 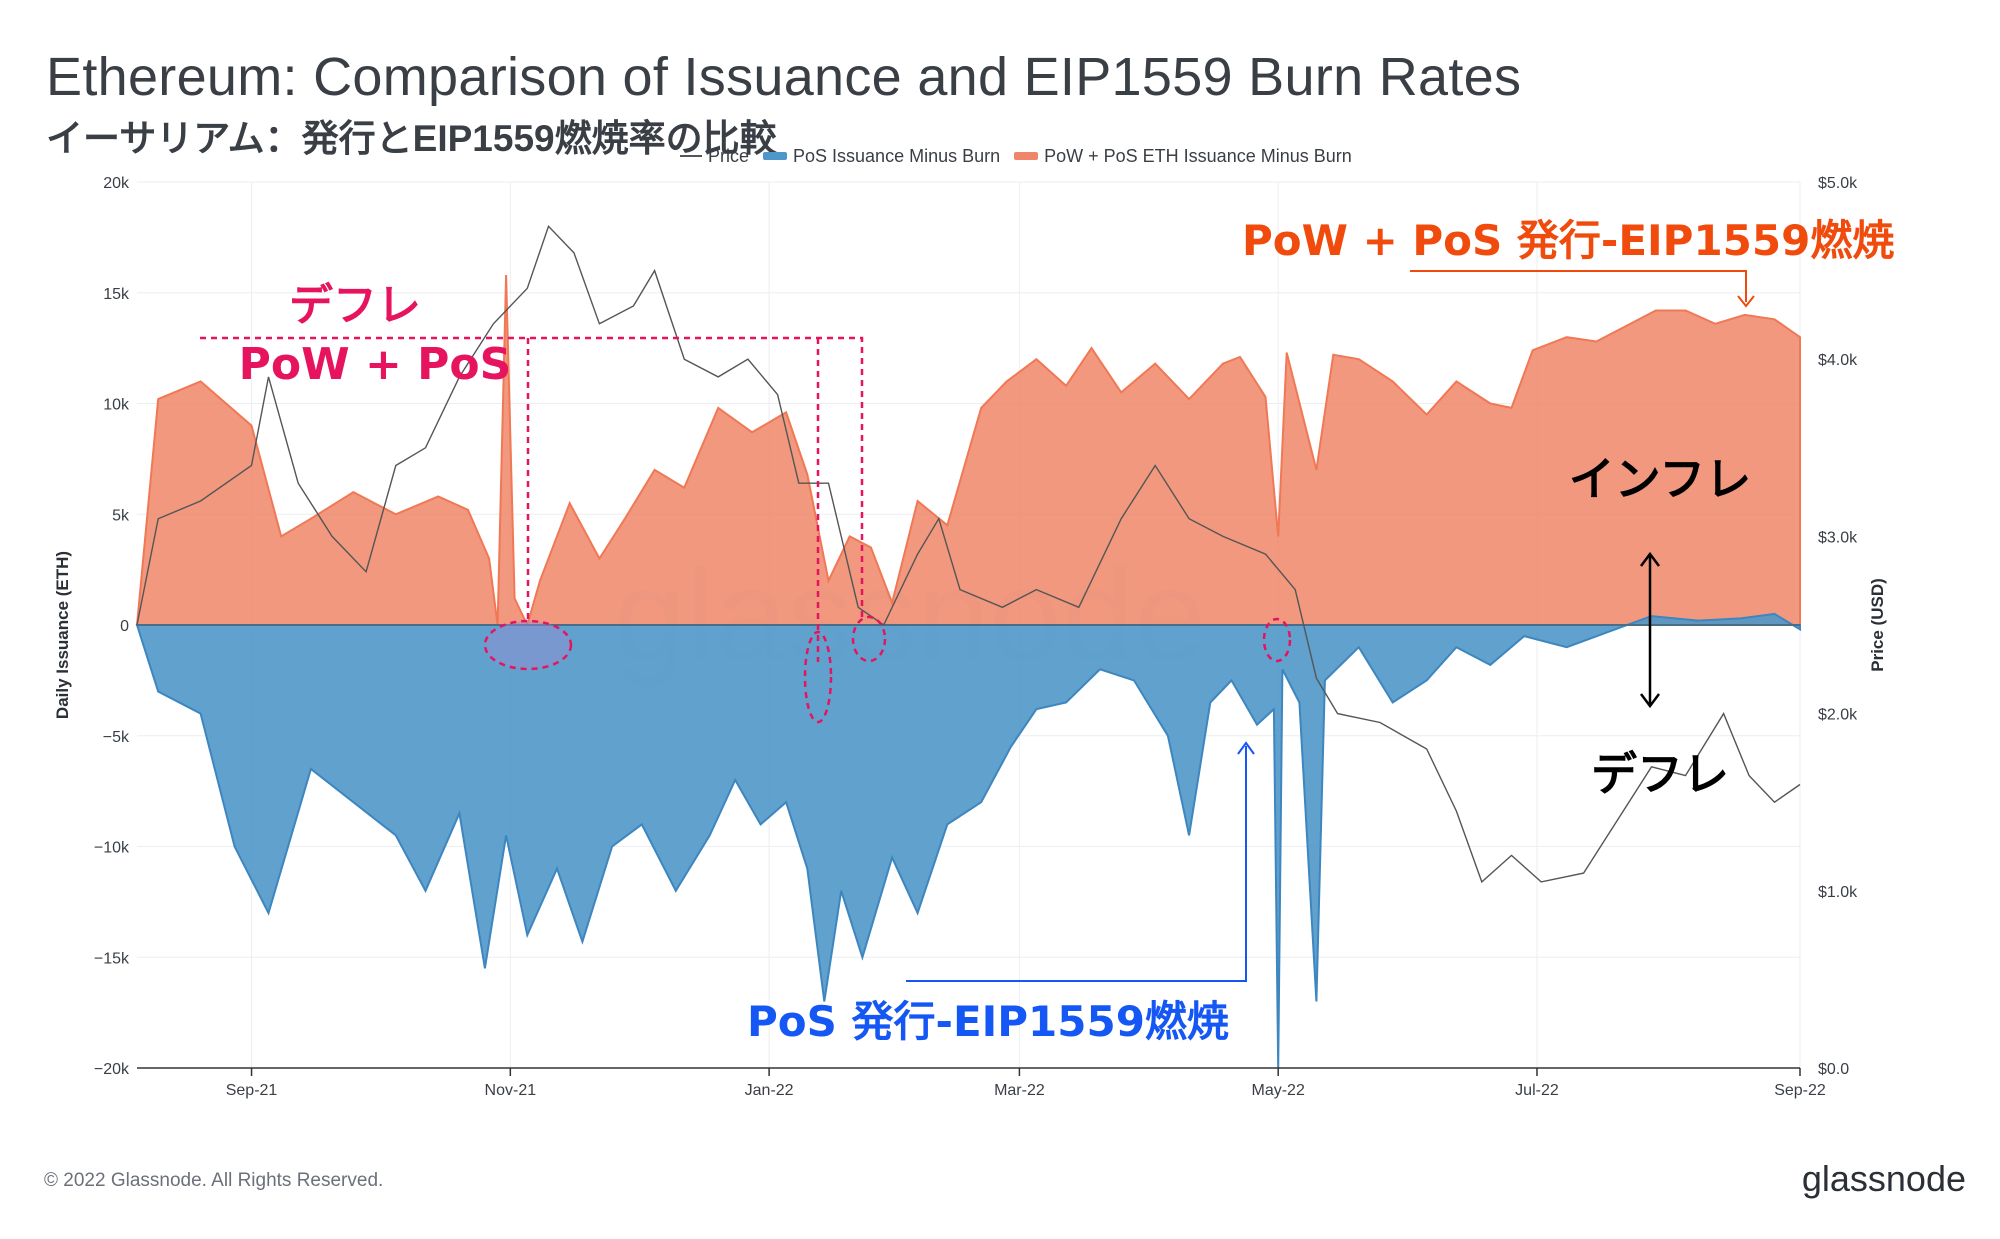 What do you see at coordinates (355, 305) in the screenshot?
I see `annotation-deflation-pow: デフレ` at bounding box center [355, 305].